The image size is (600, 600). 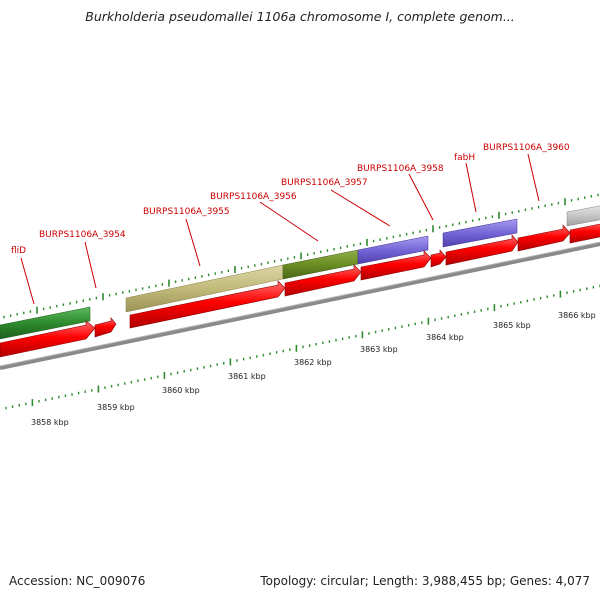 What do you see at coordinates (18, 251) in the screenshot?
I see `gene-label-flid: fliD` at bounding box center [18, 251].